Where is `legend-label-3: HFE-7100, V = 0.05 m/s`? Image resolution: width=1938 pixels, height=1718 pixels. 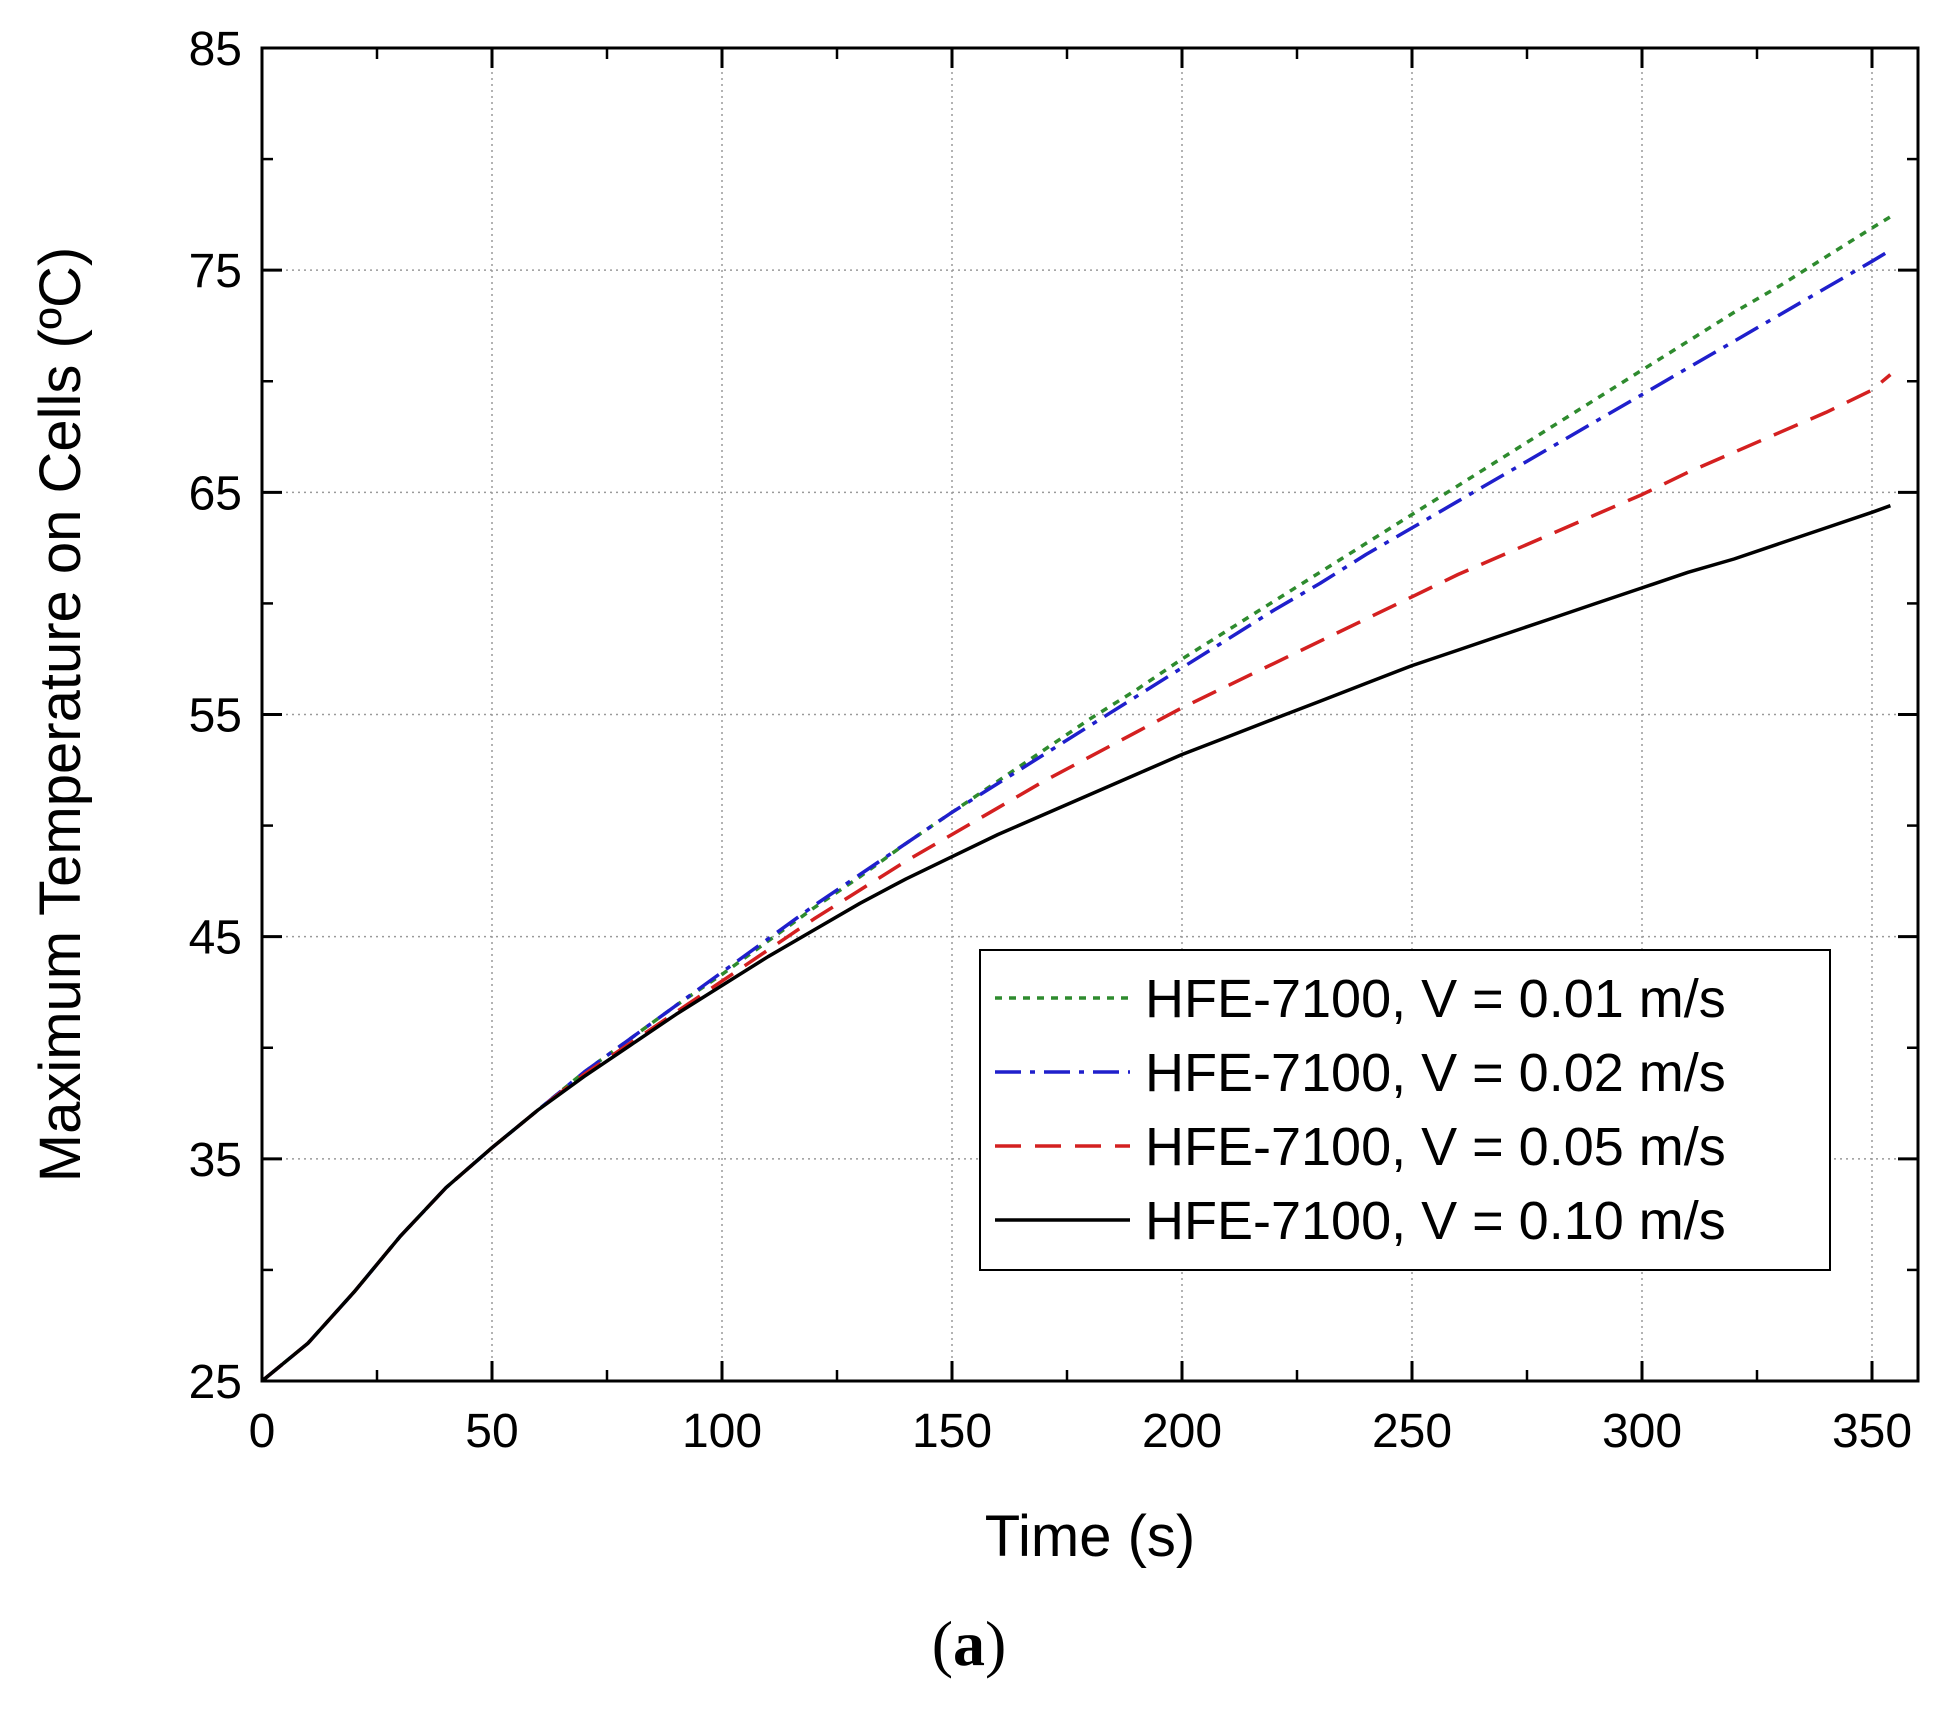 legend-label-3: HFE-7100, V = 0.05 m/s is located at coordinates (1435, 1147).